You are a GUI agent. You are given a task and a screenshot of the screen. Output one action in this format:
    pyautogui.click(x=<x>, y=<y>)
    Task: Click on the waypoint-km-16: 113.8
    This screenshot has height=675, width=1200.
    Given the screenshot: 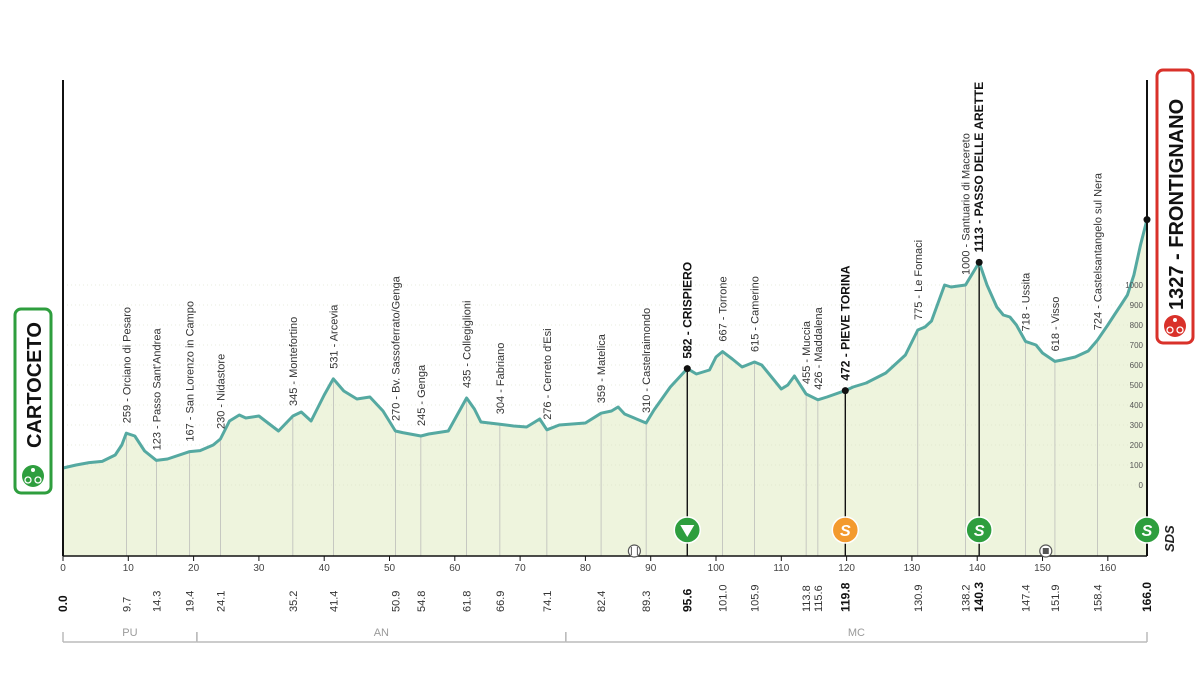 What is the action you would take?
    pyautogui.click(x=807, y=598)
    